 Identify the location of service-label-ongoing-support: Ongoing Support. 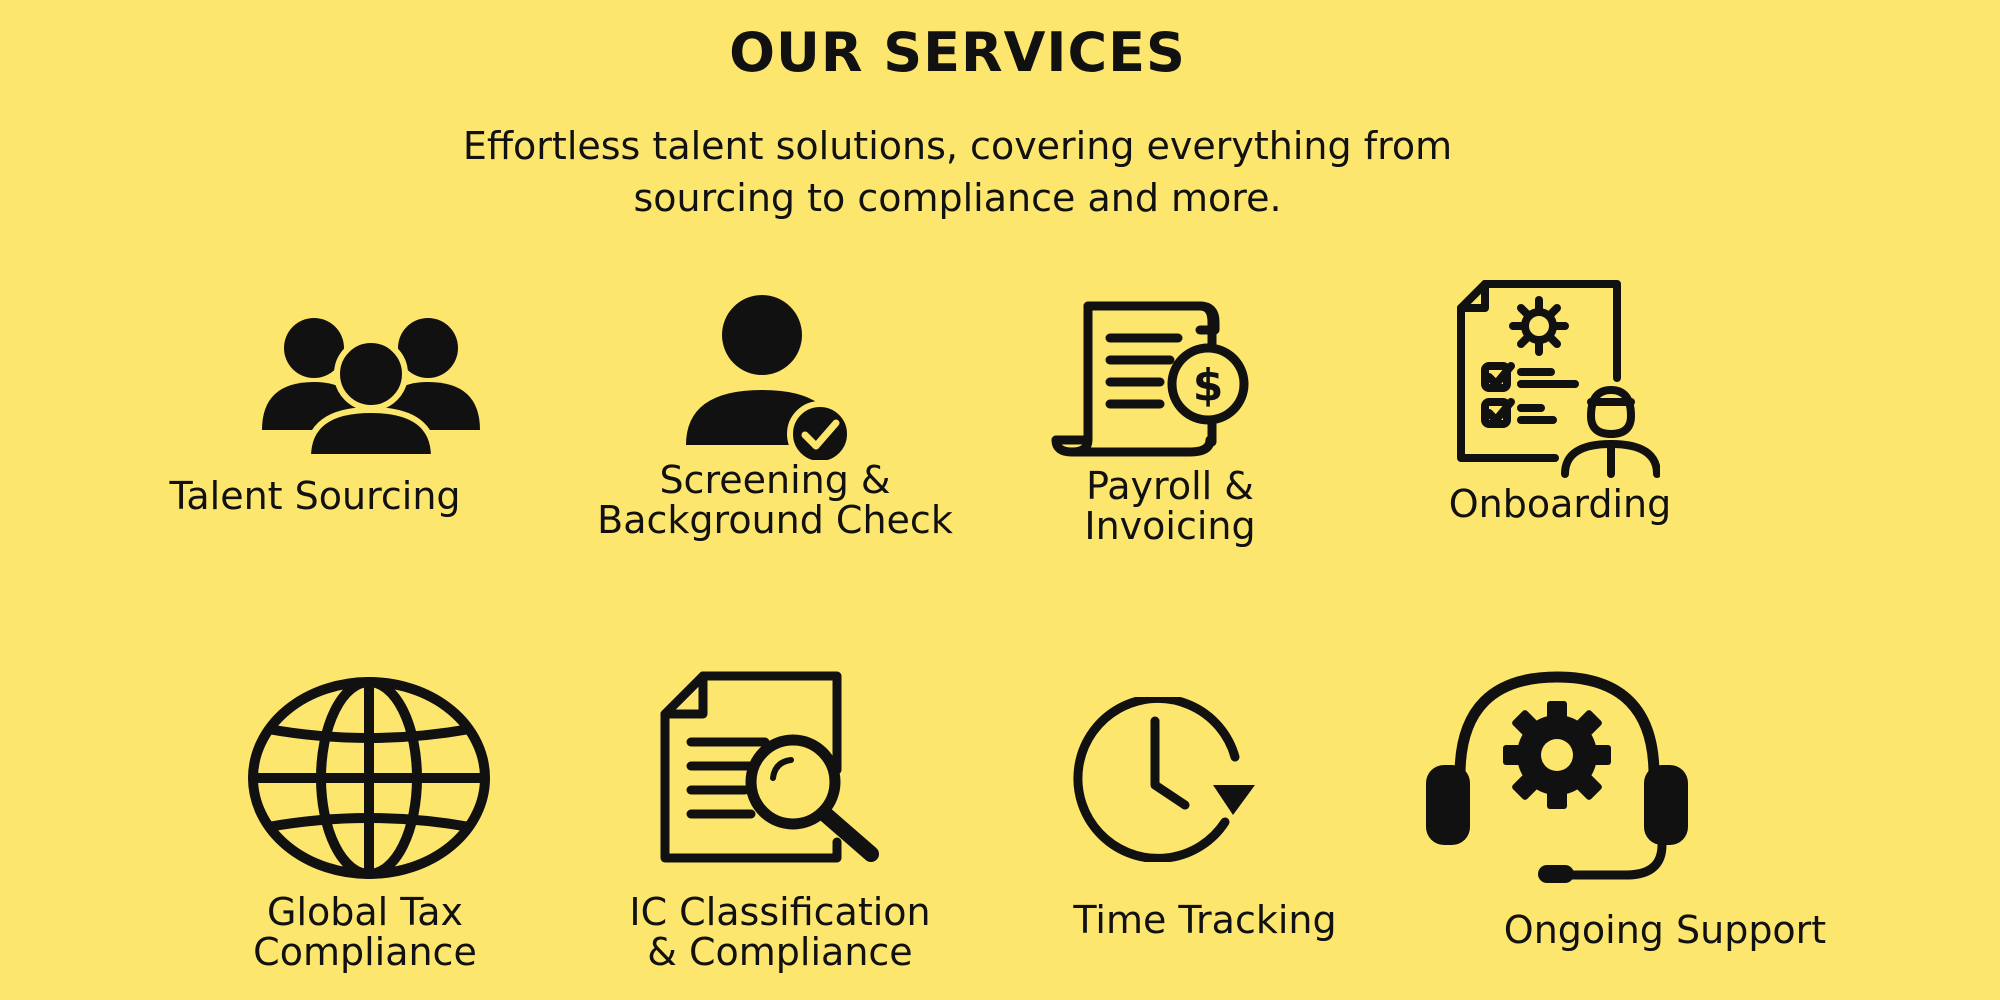
(1665, 930).